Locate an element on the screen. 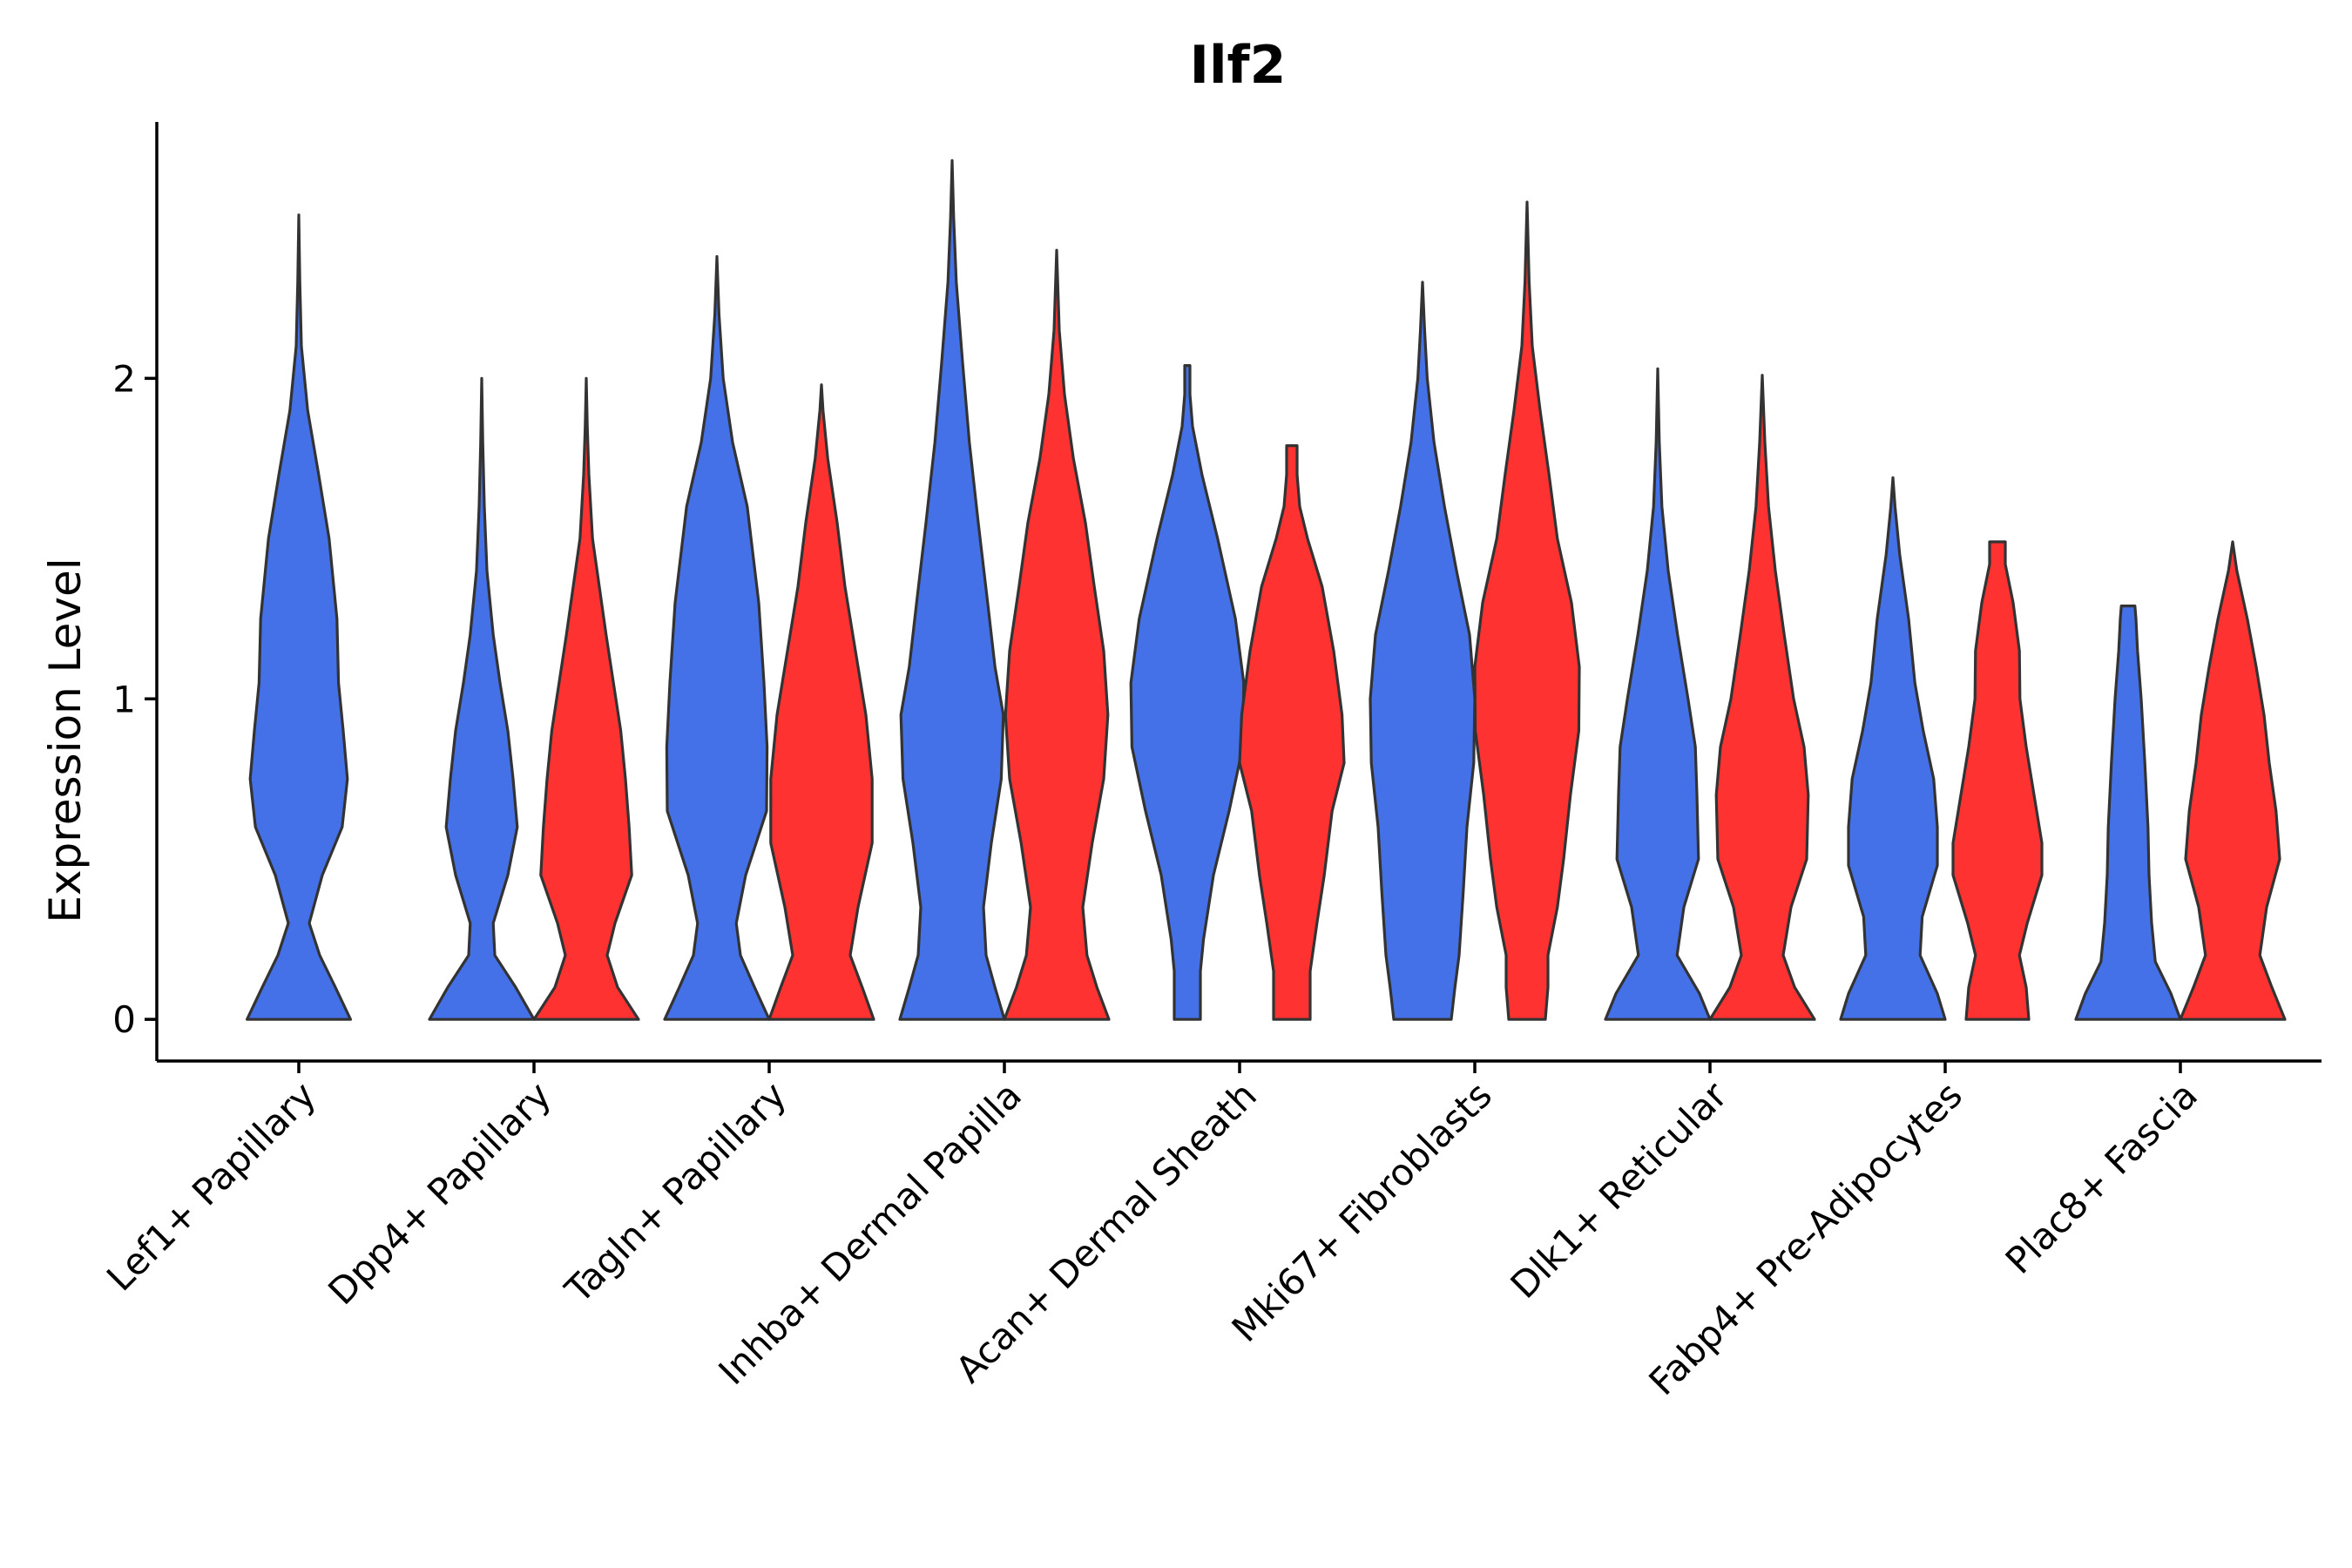 This screenshot has height=1568, width=2352. violin-group1-tagln-papillary is located at coordinates (717, 638).